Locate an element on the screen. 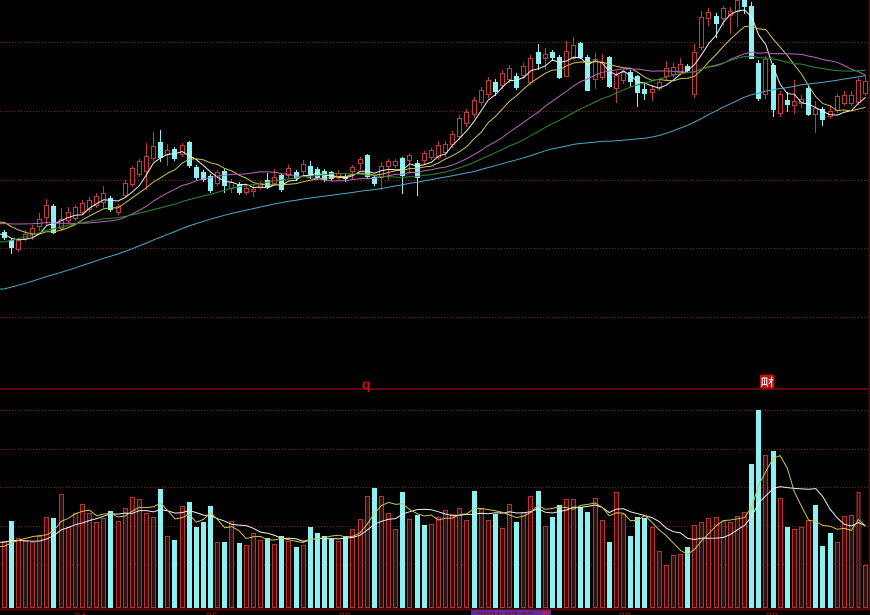  svg-text: 25 is located at coordinates (212, 613).